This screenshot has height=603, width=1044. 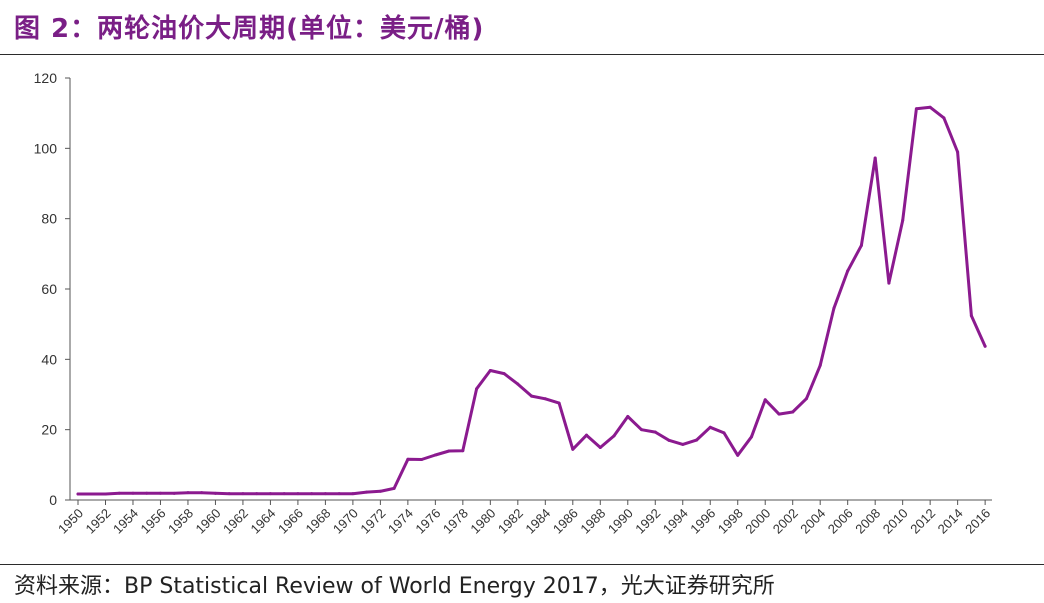 I want to click on x-tick-label: 1950, so click(x=70, y=521).